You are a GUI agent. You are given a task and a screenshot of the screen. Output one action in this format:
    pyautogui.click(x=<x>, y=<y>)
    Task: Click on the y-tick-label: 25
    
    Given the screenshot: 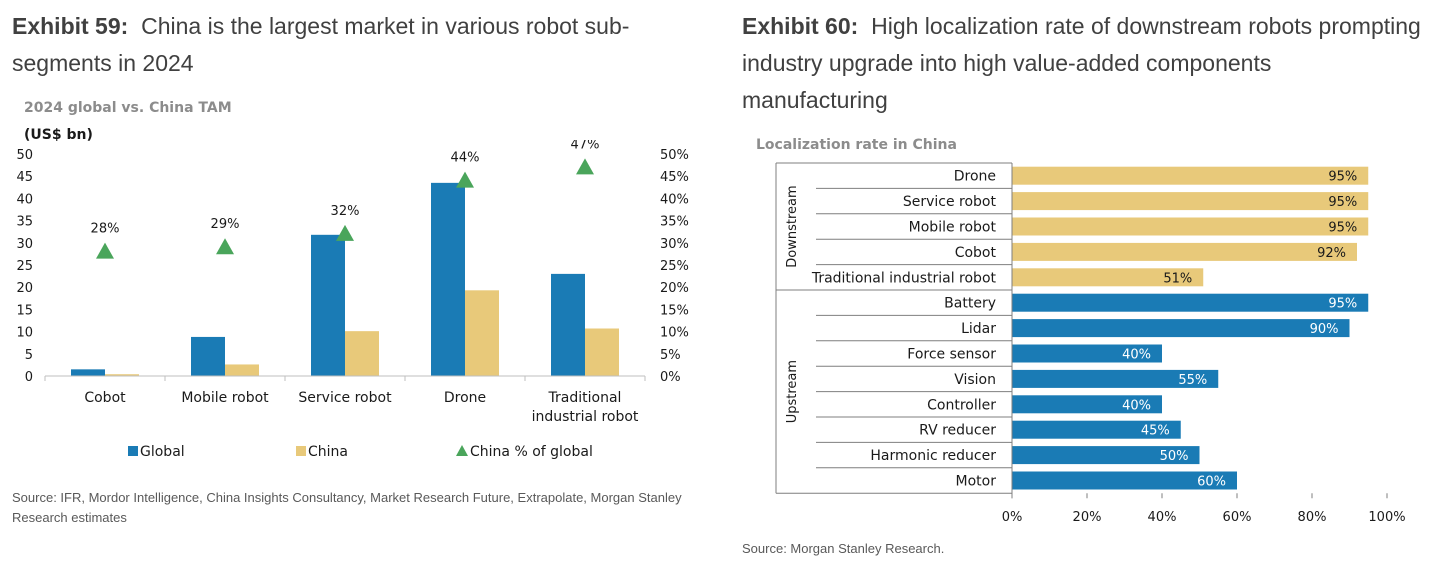 What is the action you would take?
    pyautogui.click(x=24, y=266)
    